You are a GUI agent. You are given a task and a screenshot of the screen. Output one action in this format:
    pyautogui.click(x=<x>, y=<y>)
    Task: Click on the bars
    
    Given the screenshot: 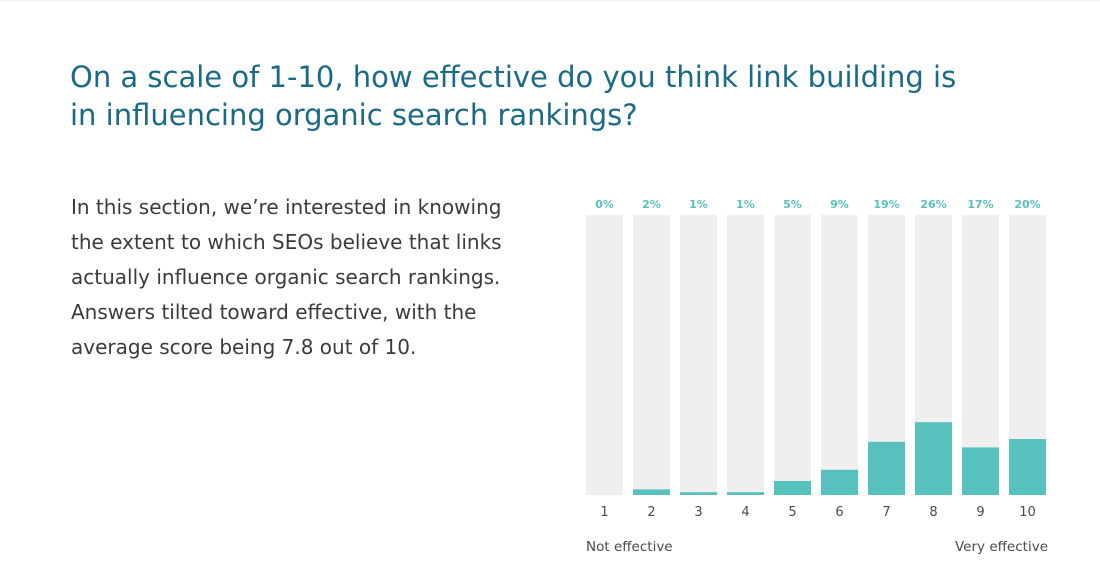 What is the action you would take?
    pyautogui.click(x=839, y=458)
    